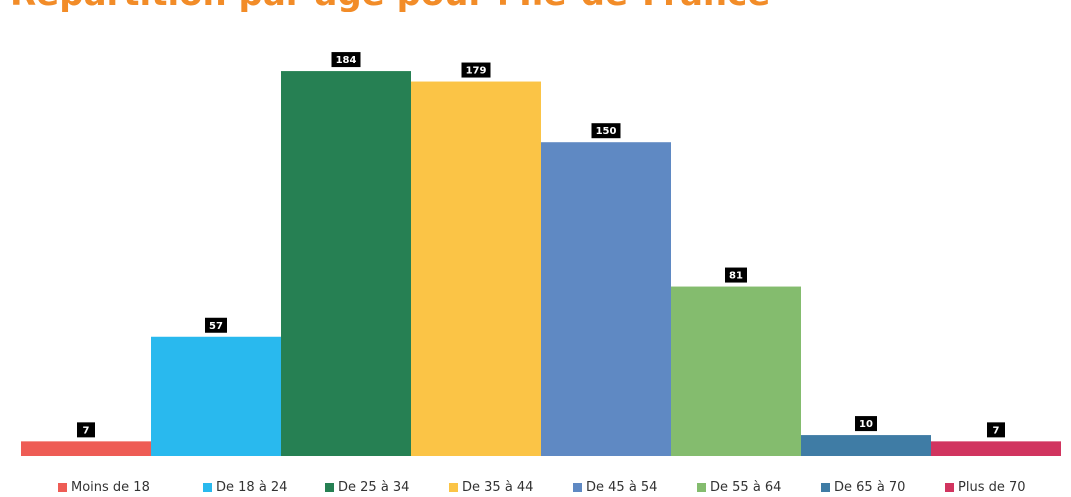 This screenshot has height=497, width=1071. I want to click on legend-item-3: De 35 à 44, so click(491, 487).